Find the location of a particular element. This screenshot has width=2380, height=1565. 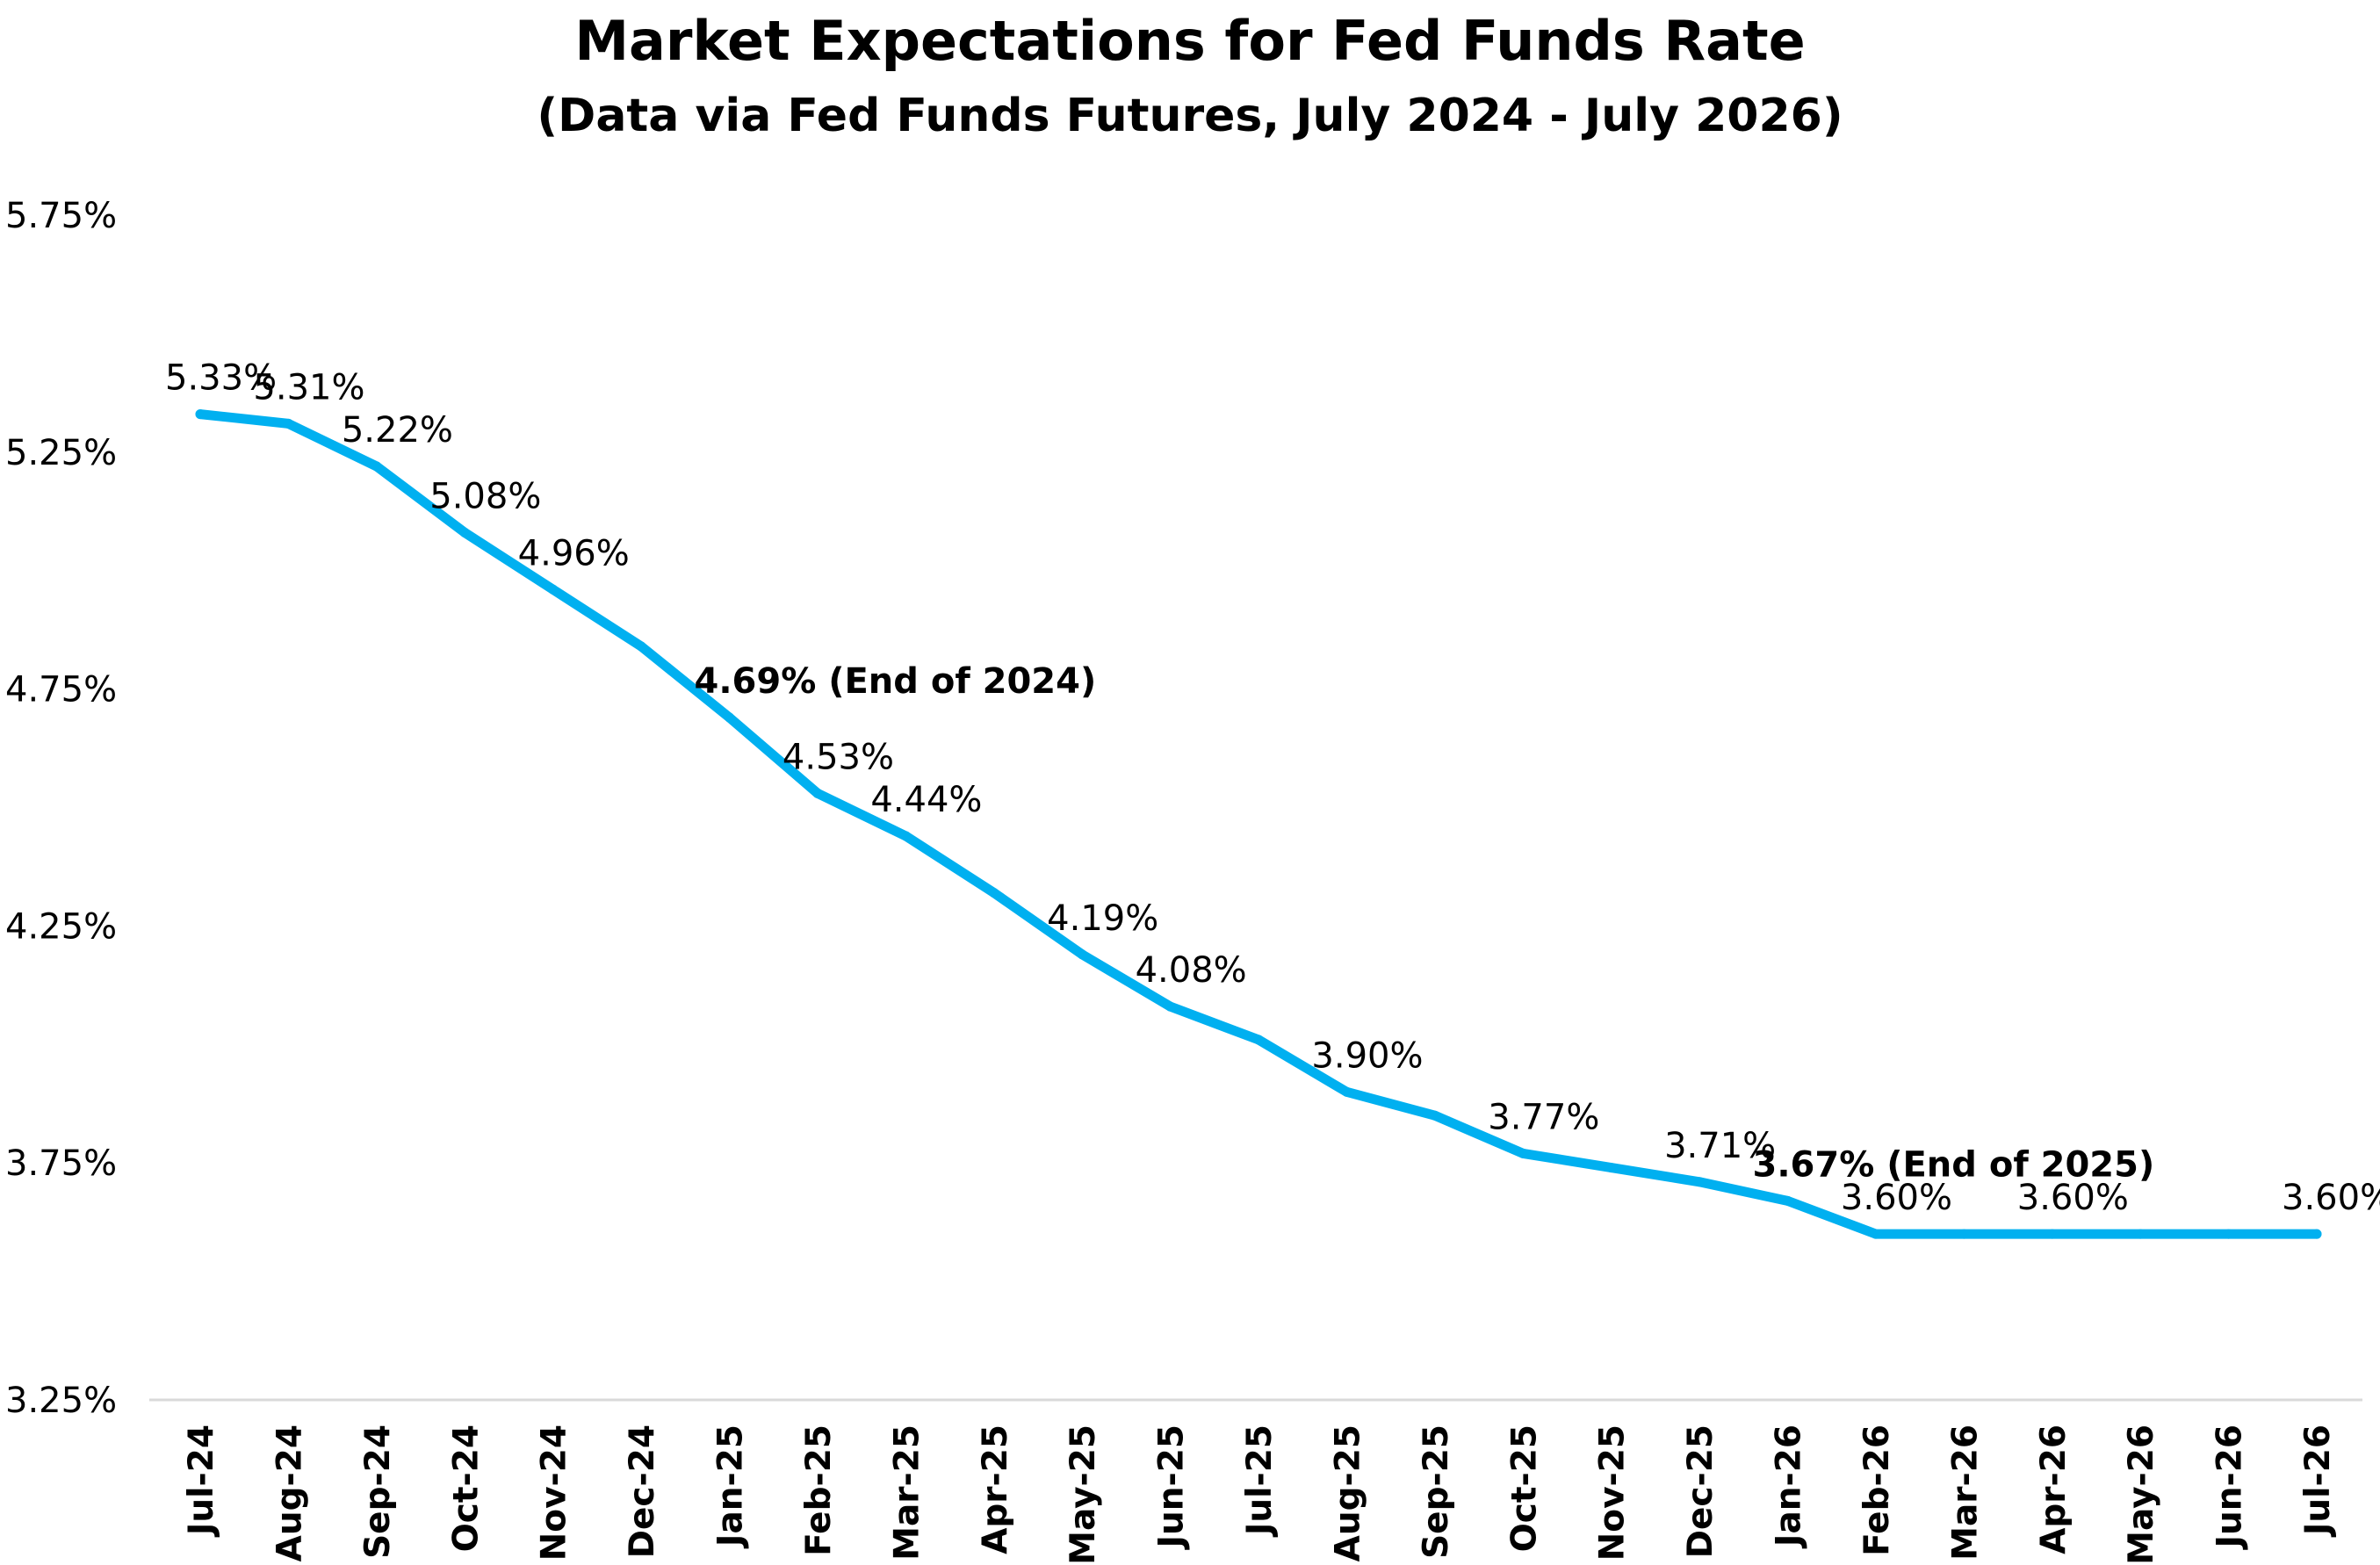

data-label: 5.33% is located at coordinates (221, 379).